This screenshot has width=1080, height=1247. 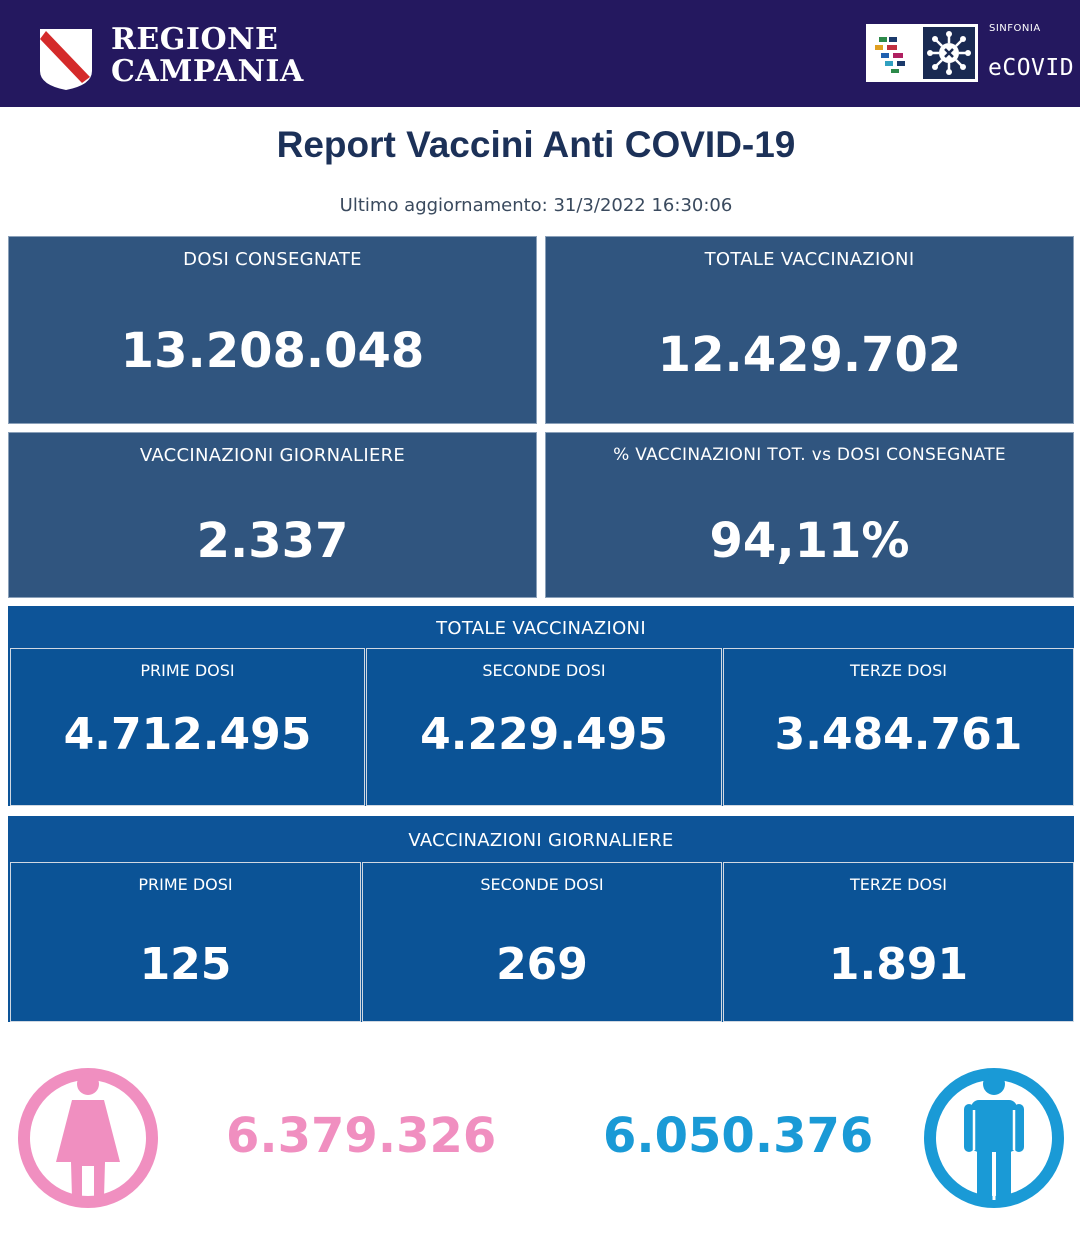 What do you see at coordinates (536, 144) in the screenshot?
I see `page-title: Report Vaccini Anti COVID-19` at bounding box center [536, 144].